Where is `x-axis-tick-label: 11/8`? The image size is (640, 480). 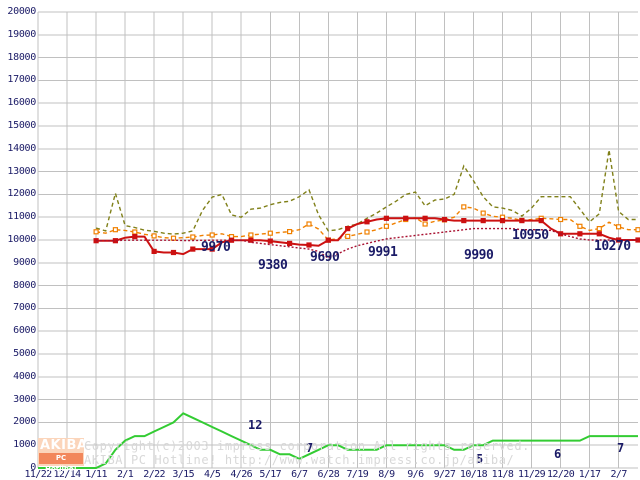 x-axis-tick-label: 11/8 is located at coordinates (502, 474).